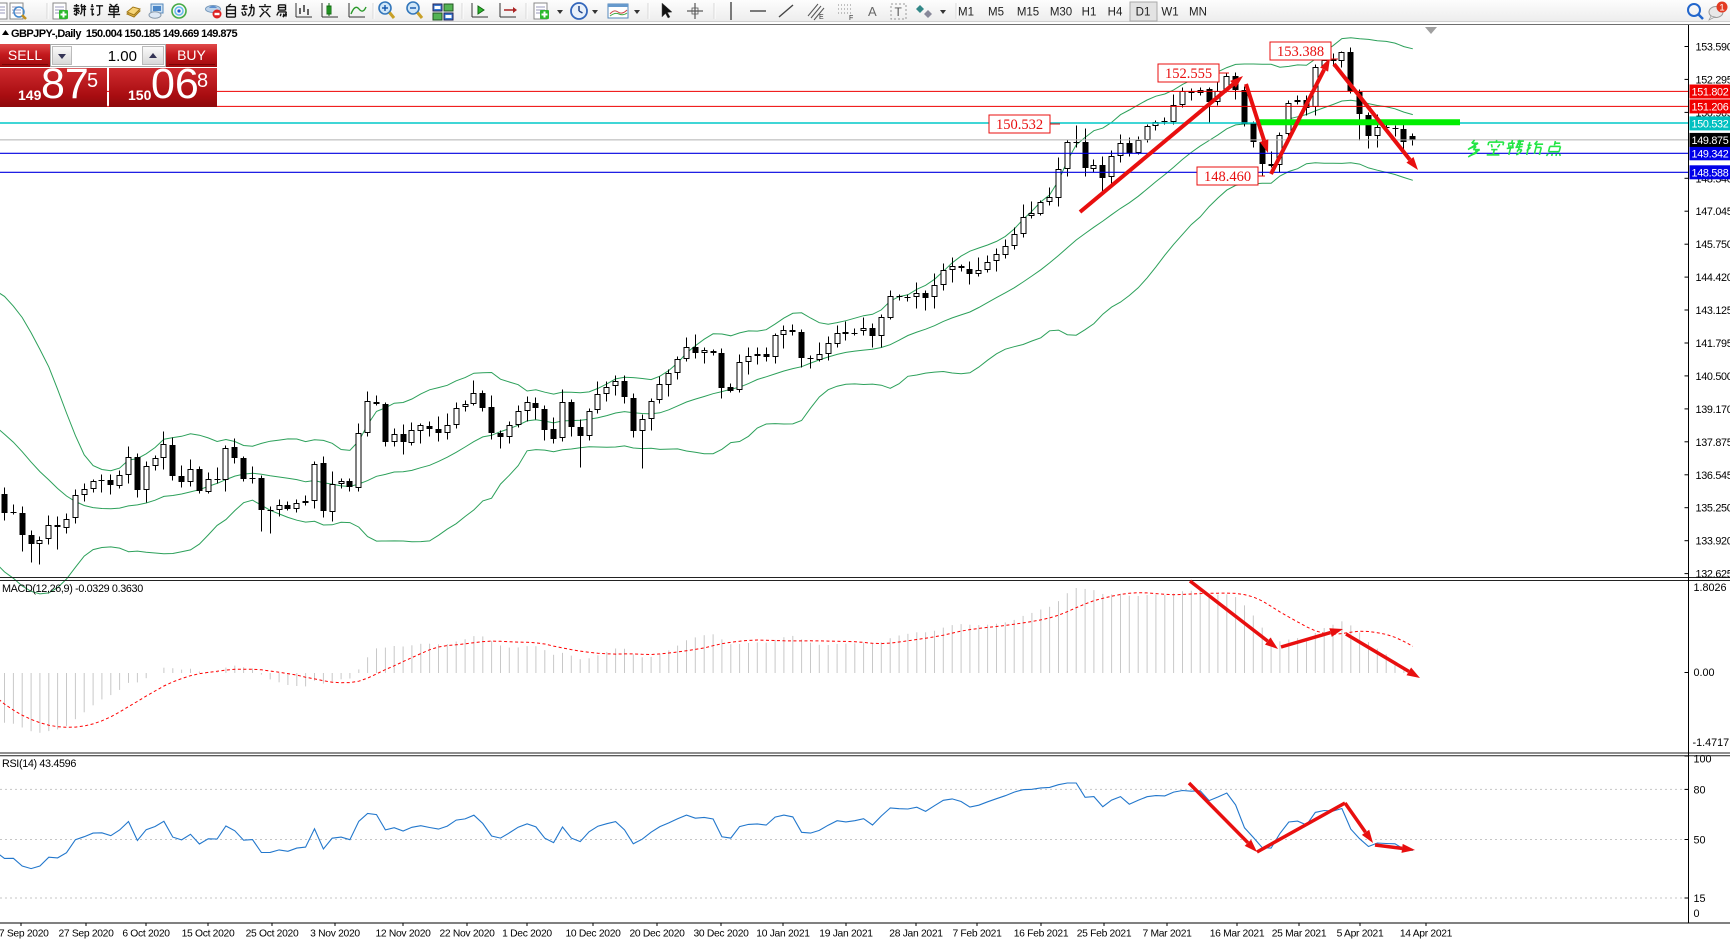 This screenshot has width=1730, height=942. What do you see at coordinates (24, 934) in the screenshot?
I see `svg-text: 17 Sep 2020` at bounding box center [24, 934].